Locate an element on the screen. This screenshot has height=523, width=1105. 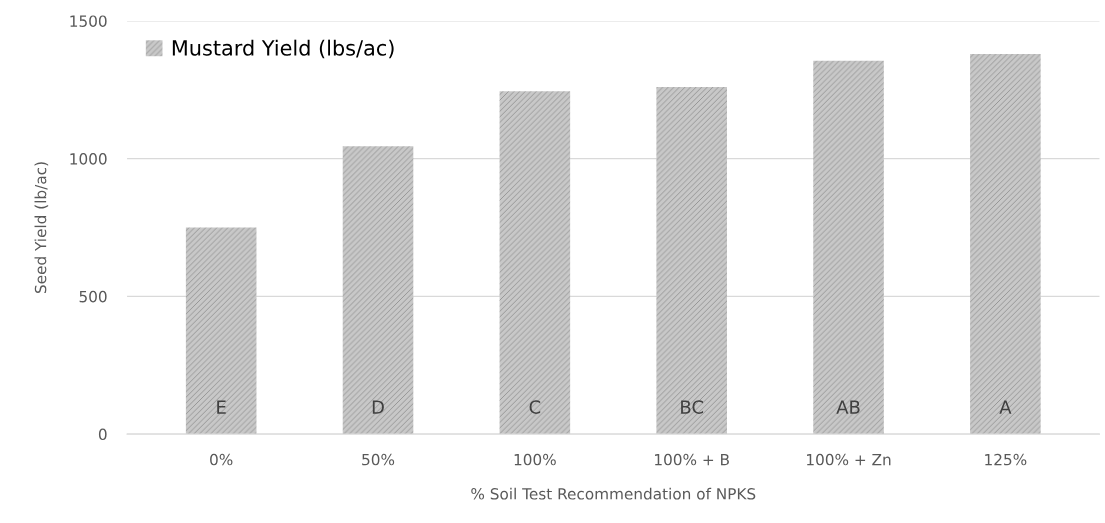
data-label: AB is located at coordinates (848, 407).